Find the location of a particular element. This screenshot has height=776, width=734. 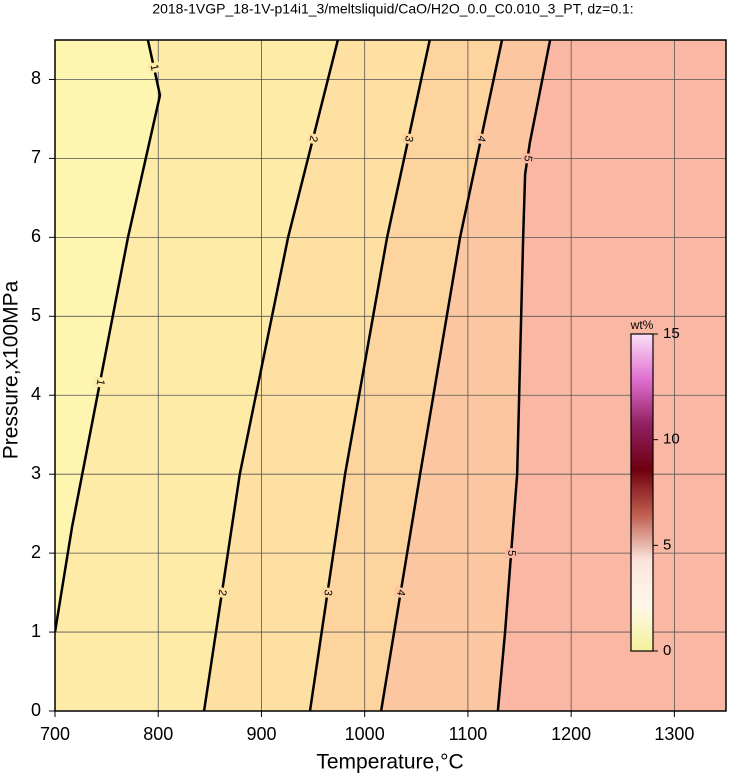

x-axis-title: Temperature,°C is located at coordinates (389, 762).